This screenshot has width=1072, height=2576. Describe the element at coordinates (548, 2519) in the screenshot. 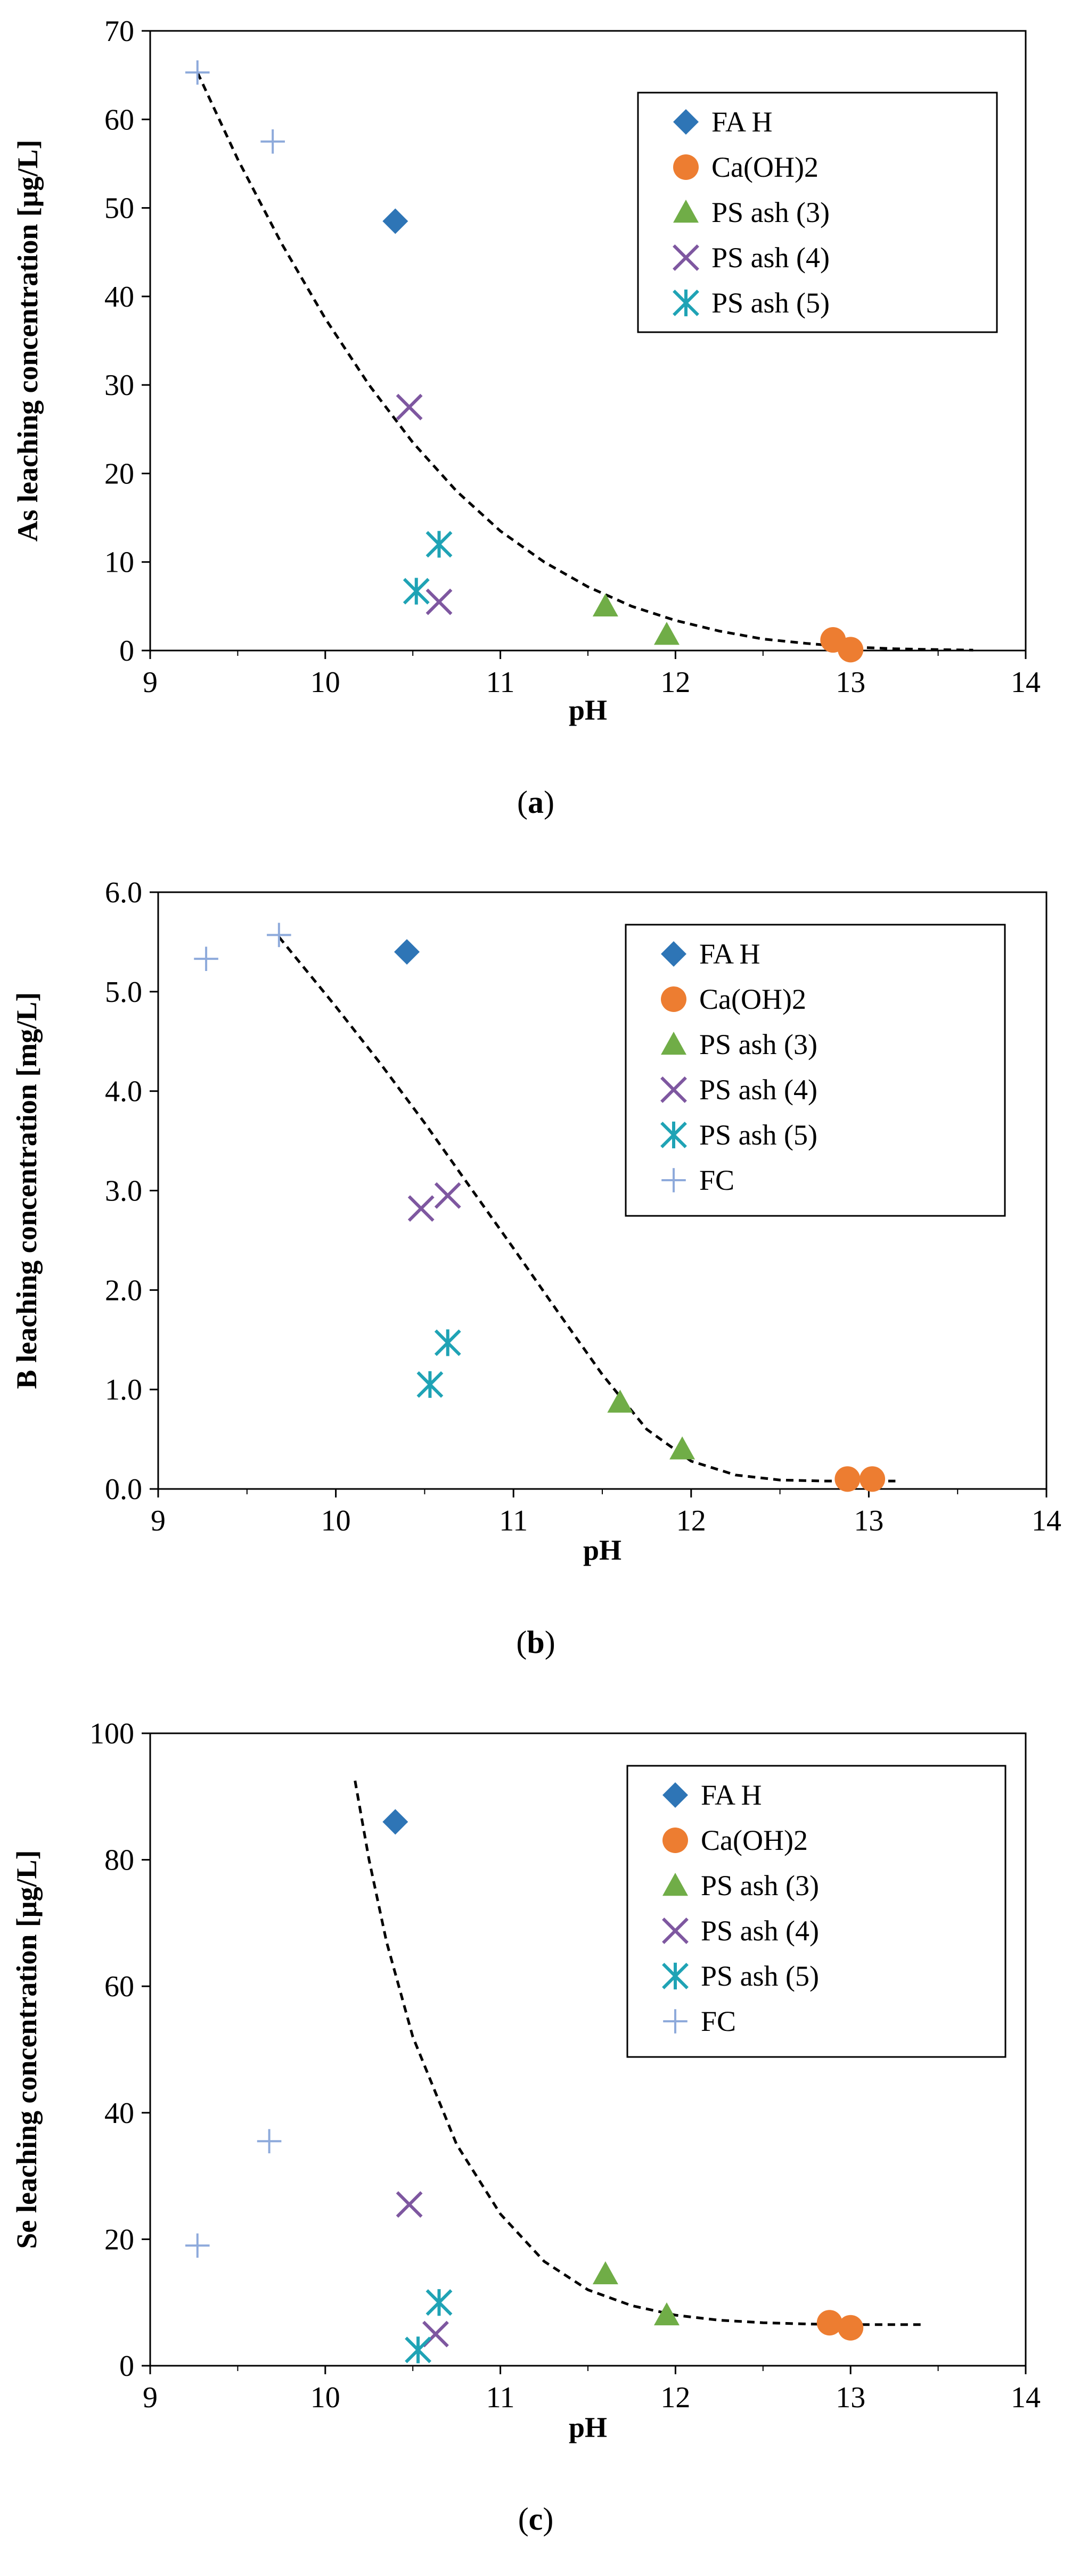

I see `caption-paren-close: )` at that location.